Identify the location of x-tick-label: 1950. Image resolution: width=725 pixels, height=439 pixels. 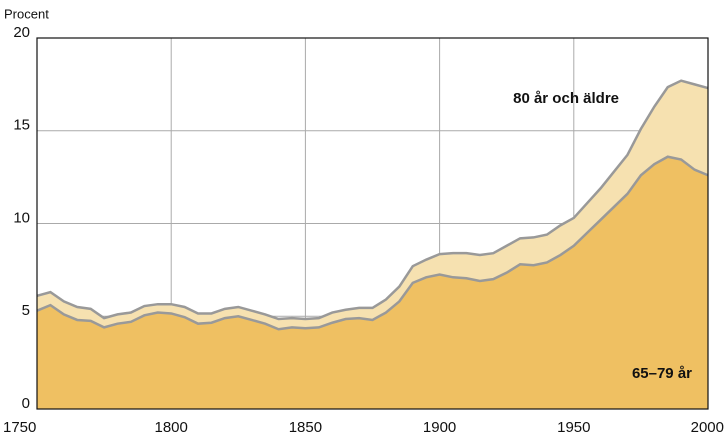
(573, 427).